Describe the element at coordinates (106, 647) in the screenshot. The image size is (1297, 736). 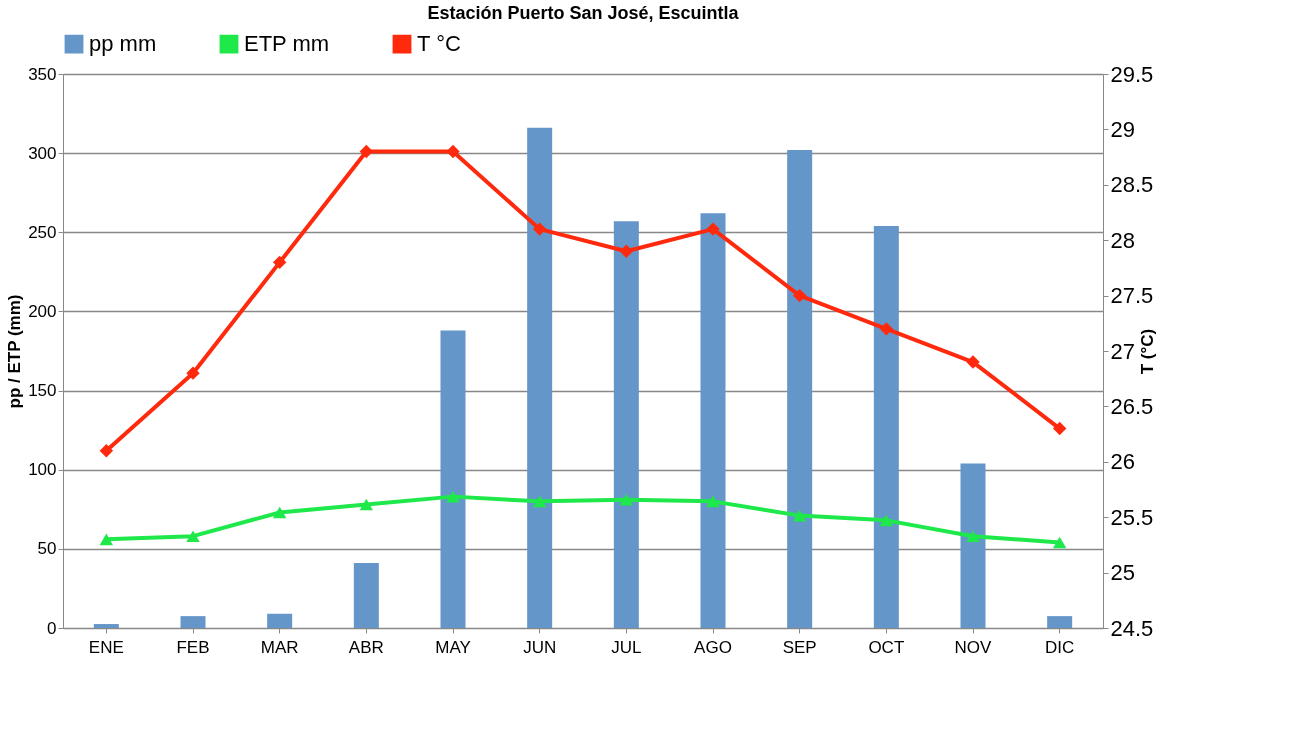
I see `x-tick-label: ENE` at that location.